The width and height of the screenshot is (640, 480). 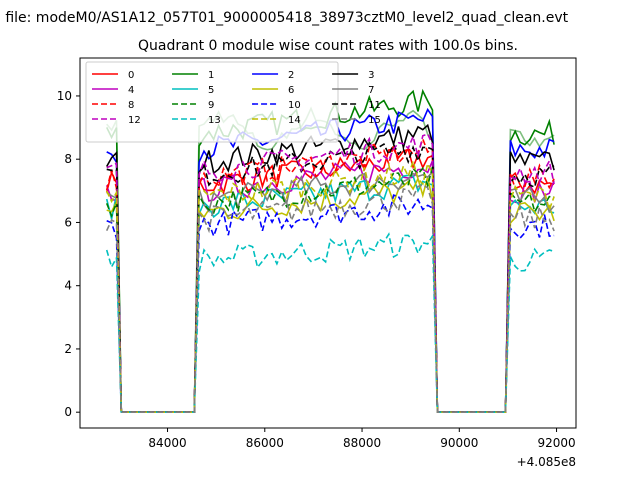 I want to click on legend-label-3: 3, so click(x=371, y=75).